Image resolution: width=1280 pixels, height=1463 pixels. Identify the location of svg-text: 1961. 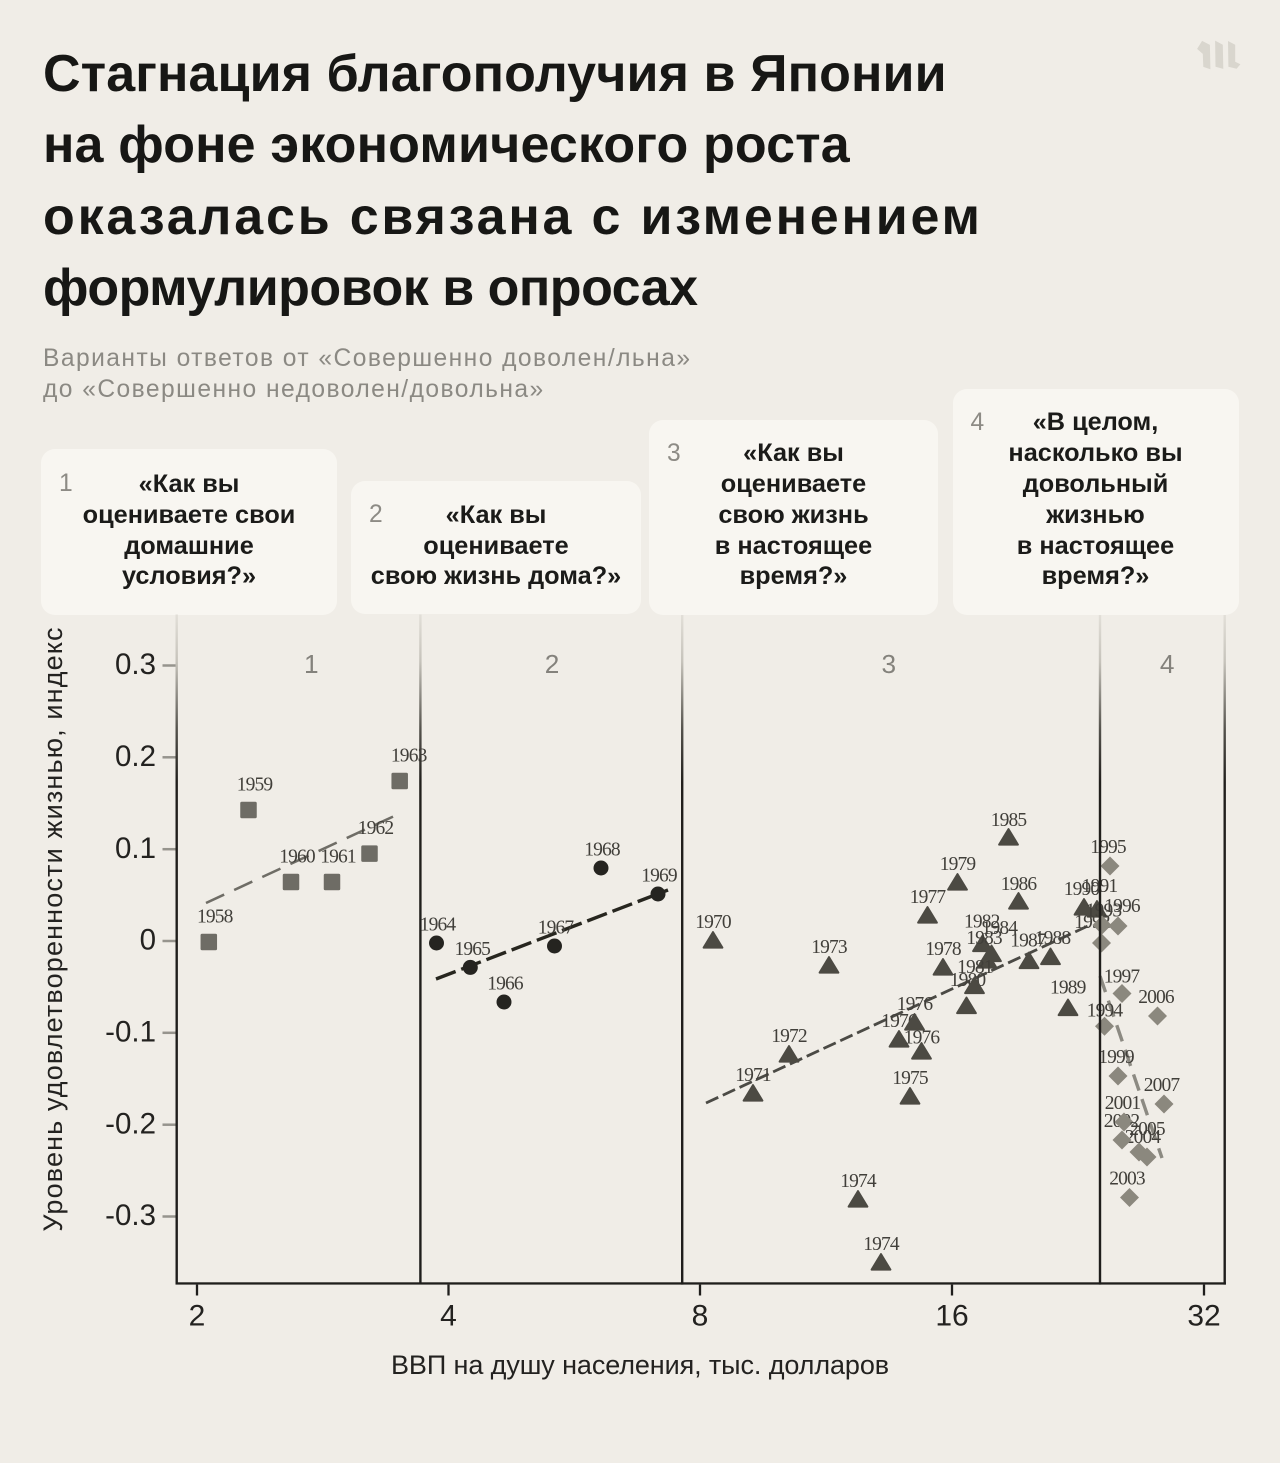
(338, 857).